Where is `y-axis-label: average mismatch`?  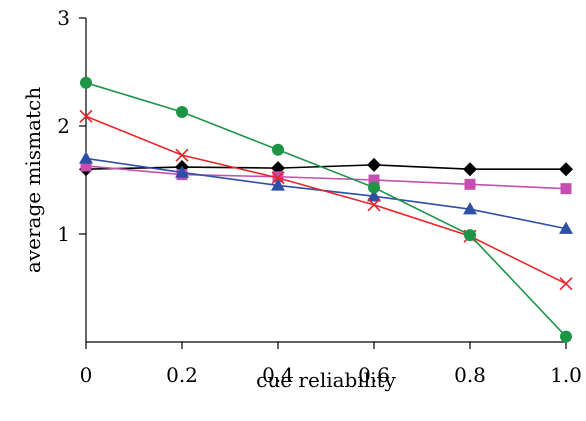 y-axis-label: average mismatch is located at coordinates (33, 180).